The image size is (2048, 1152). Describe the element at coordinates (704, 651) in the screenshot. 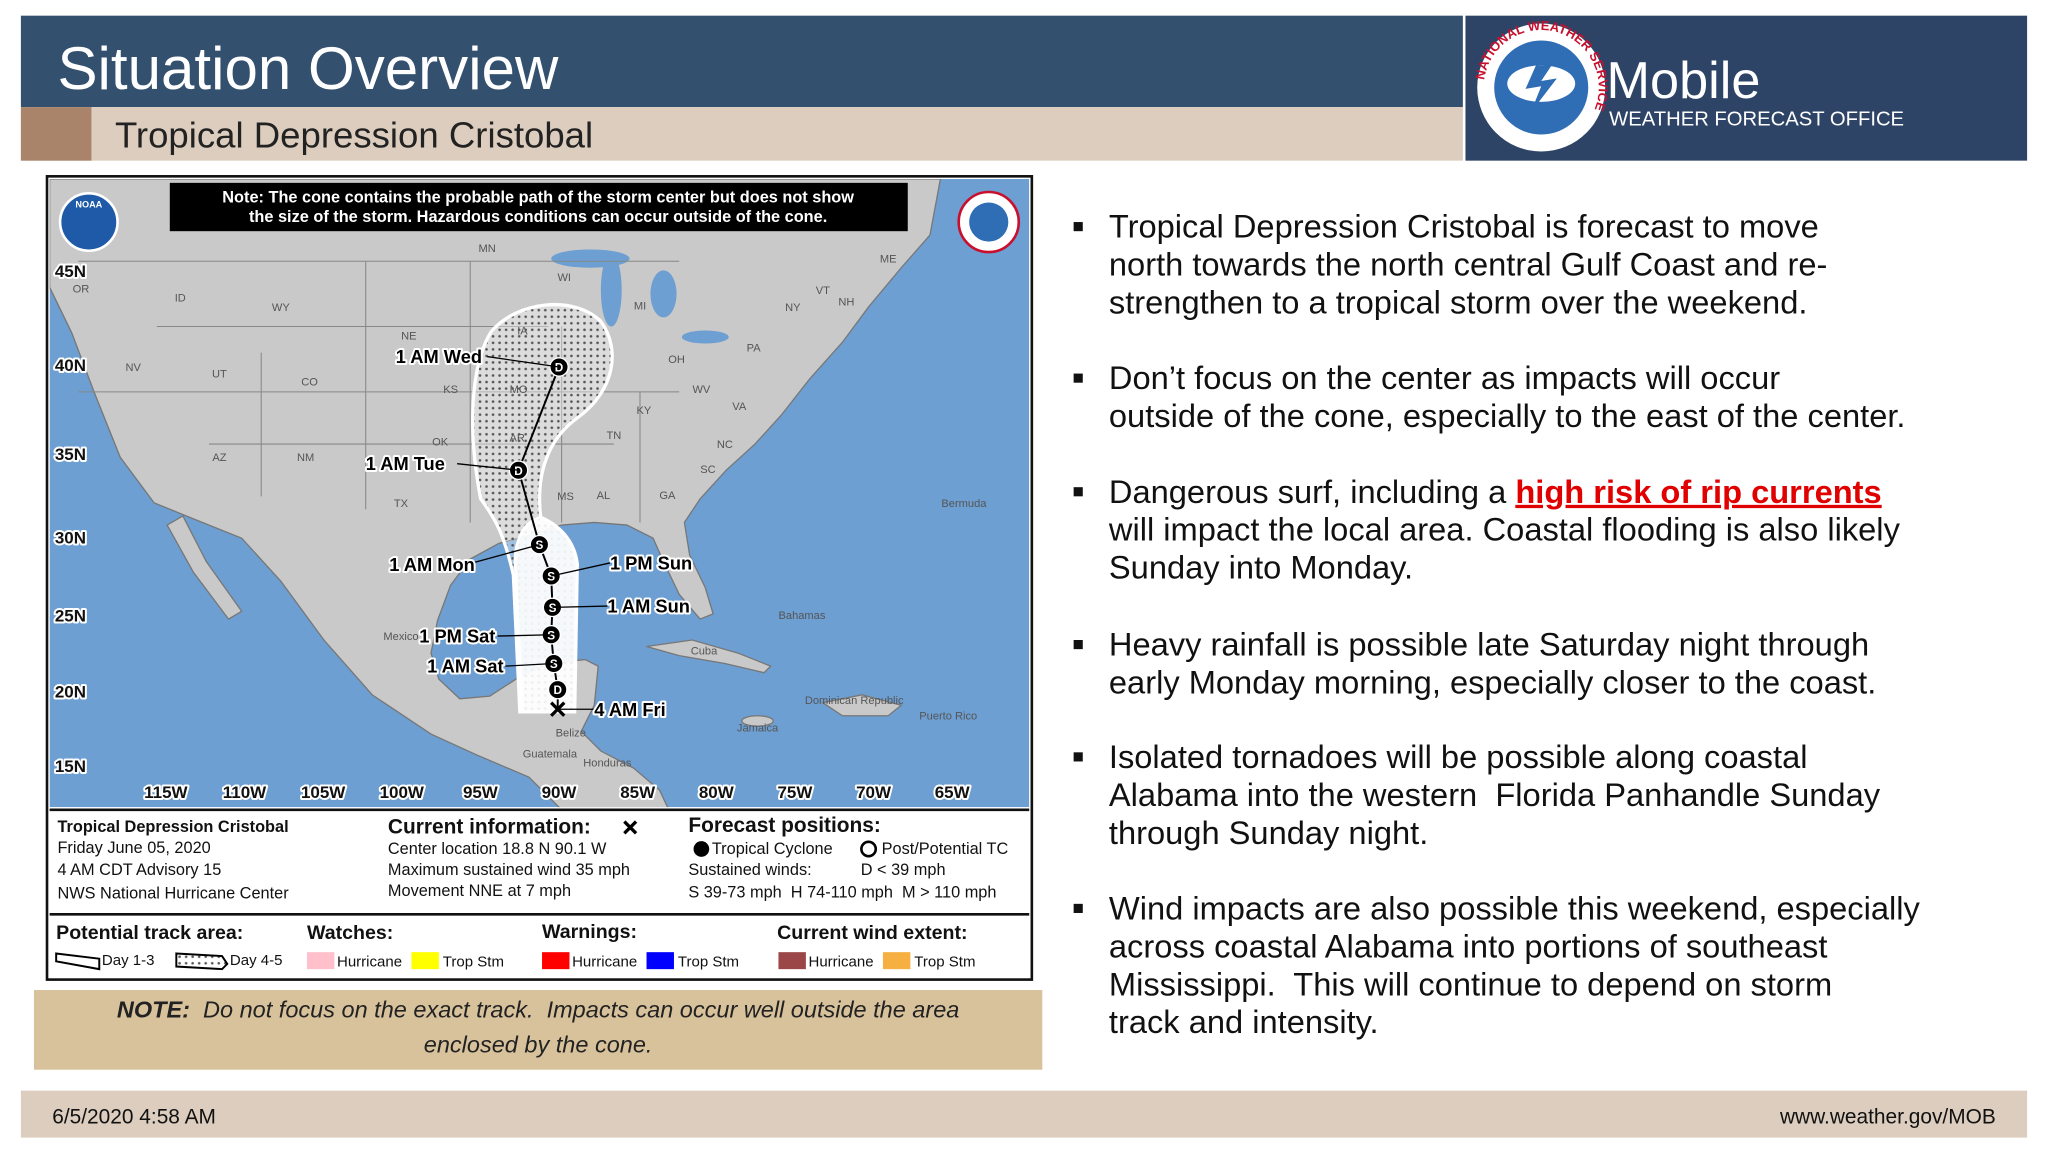

I see `place-label: Cuba` at that location.